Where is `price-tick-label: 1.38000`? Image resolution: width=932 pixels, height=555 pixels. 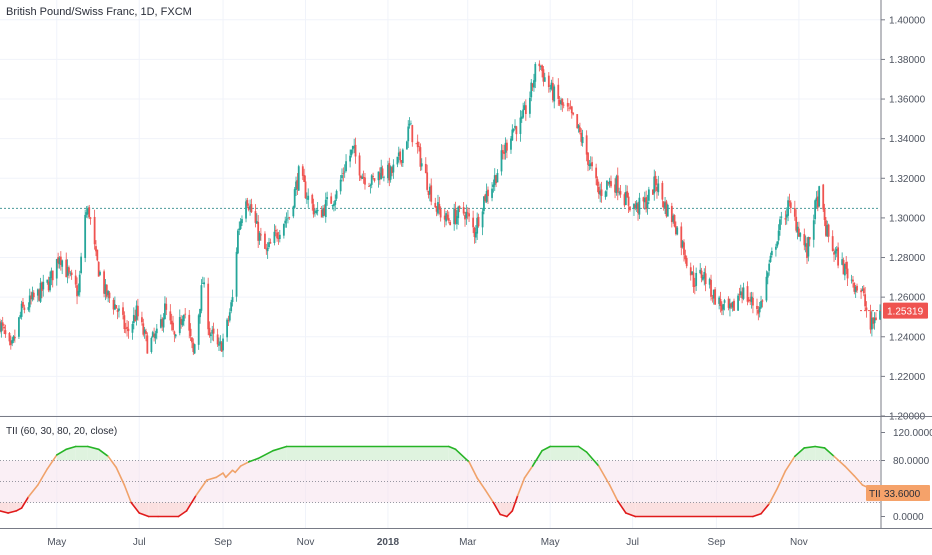
price-tick-label: 1.38000 is located at coordinates (907, 60).